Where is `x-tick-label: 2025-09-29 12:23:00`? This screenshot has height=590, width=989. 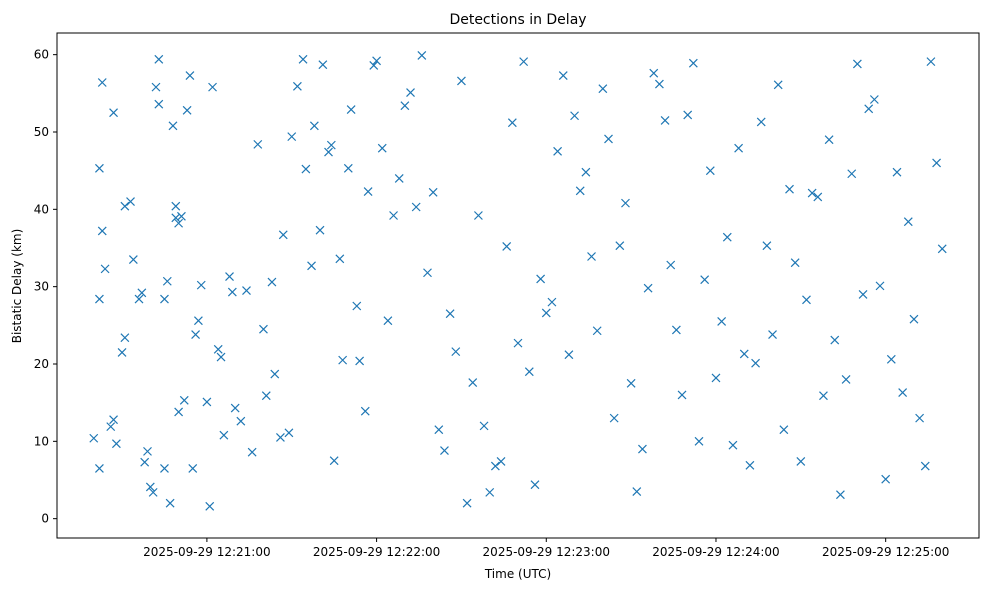 x-tick-label: 2025-09-29 12:23:00 is located at coordinates (546, 552).